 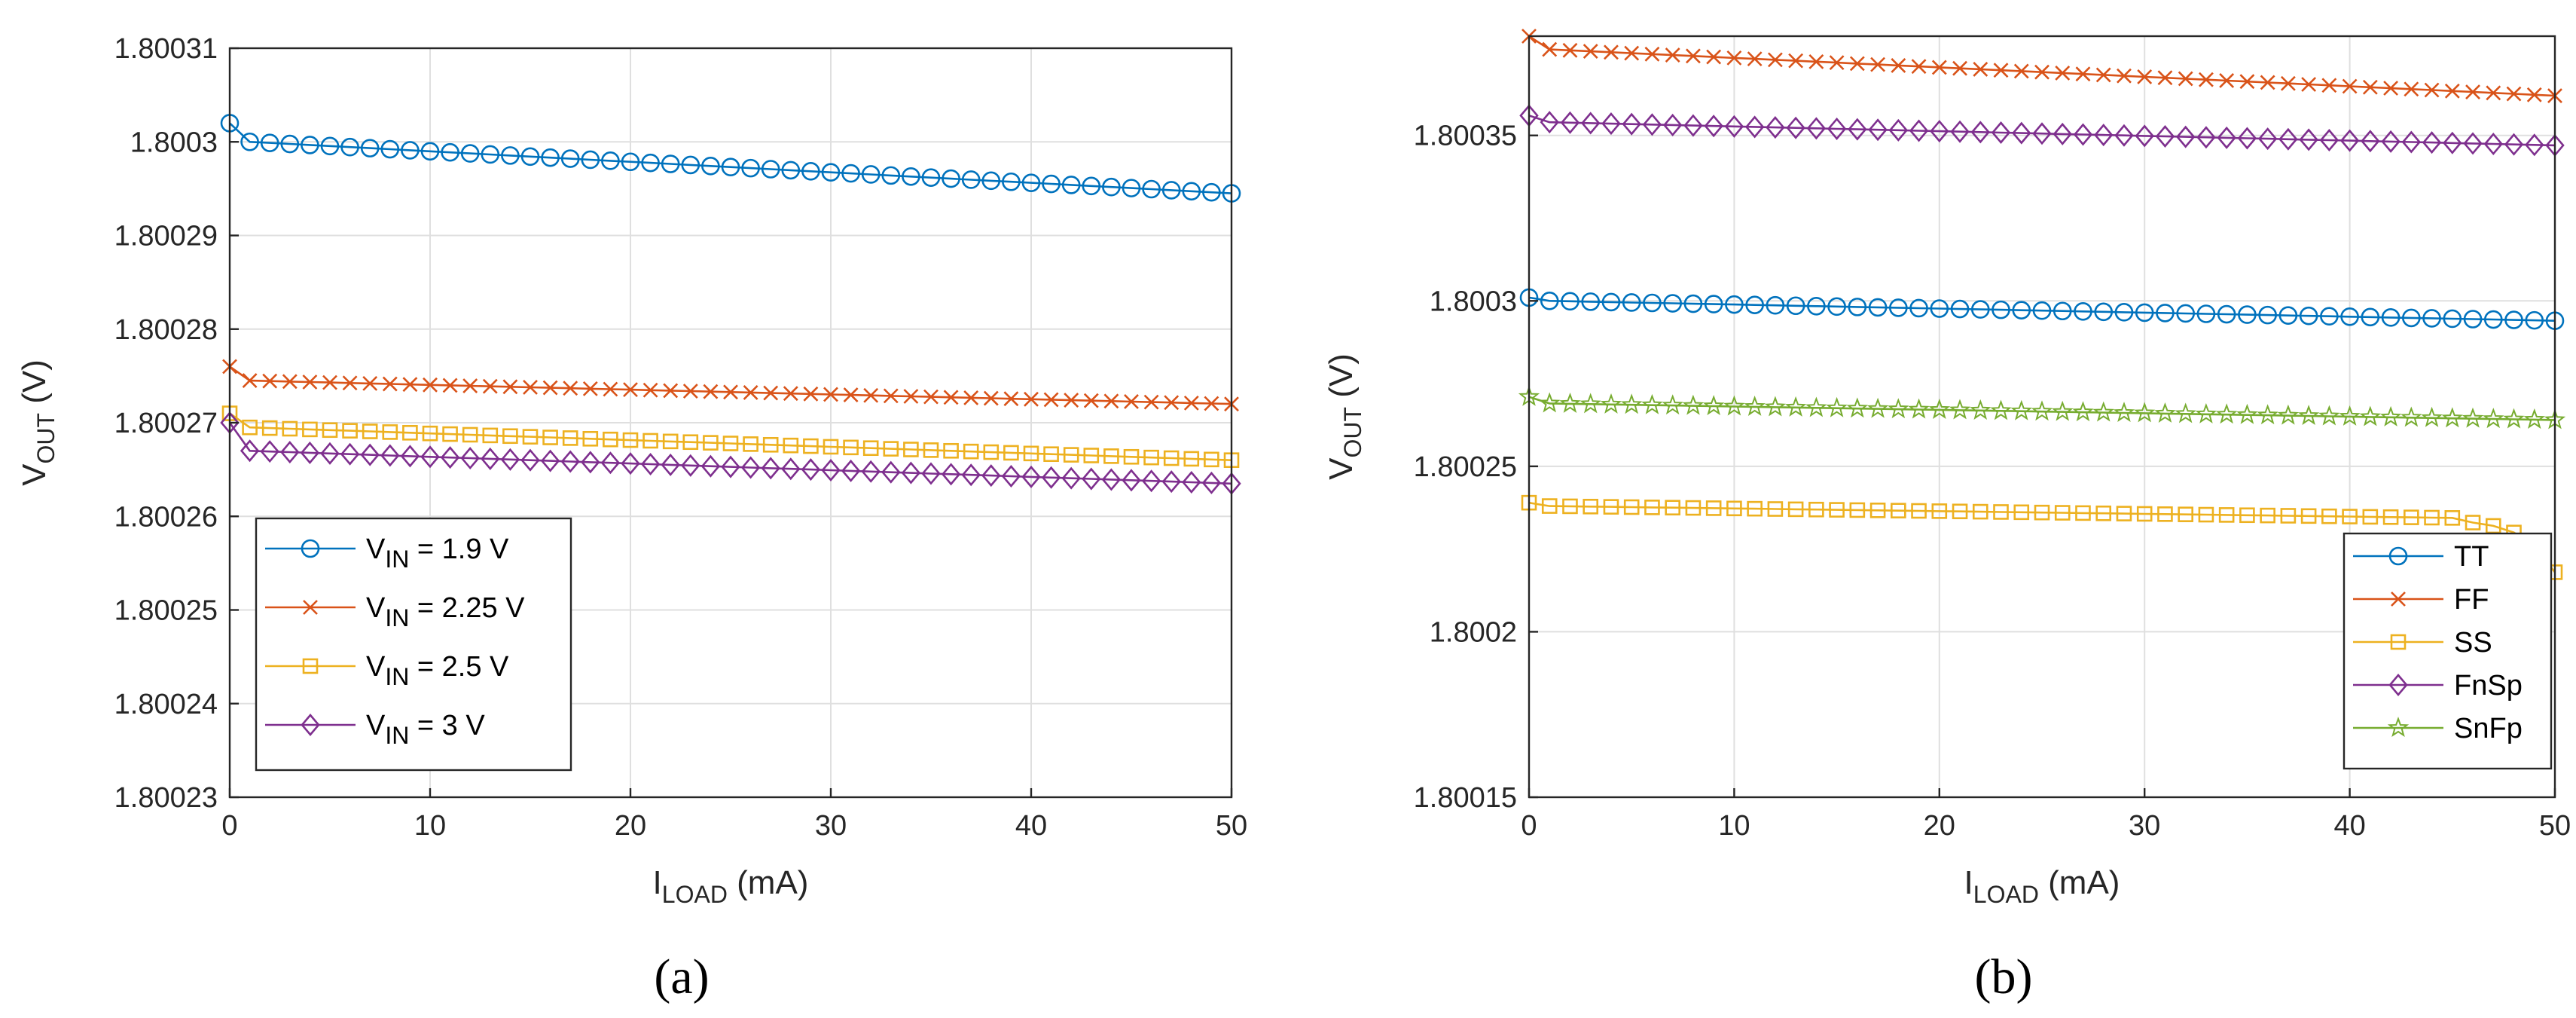 I want to click on y-tick-label: 1.80025, so click(x=1465, y=467).